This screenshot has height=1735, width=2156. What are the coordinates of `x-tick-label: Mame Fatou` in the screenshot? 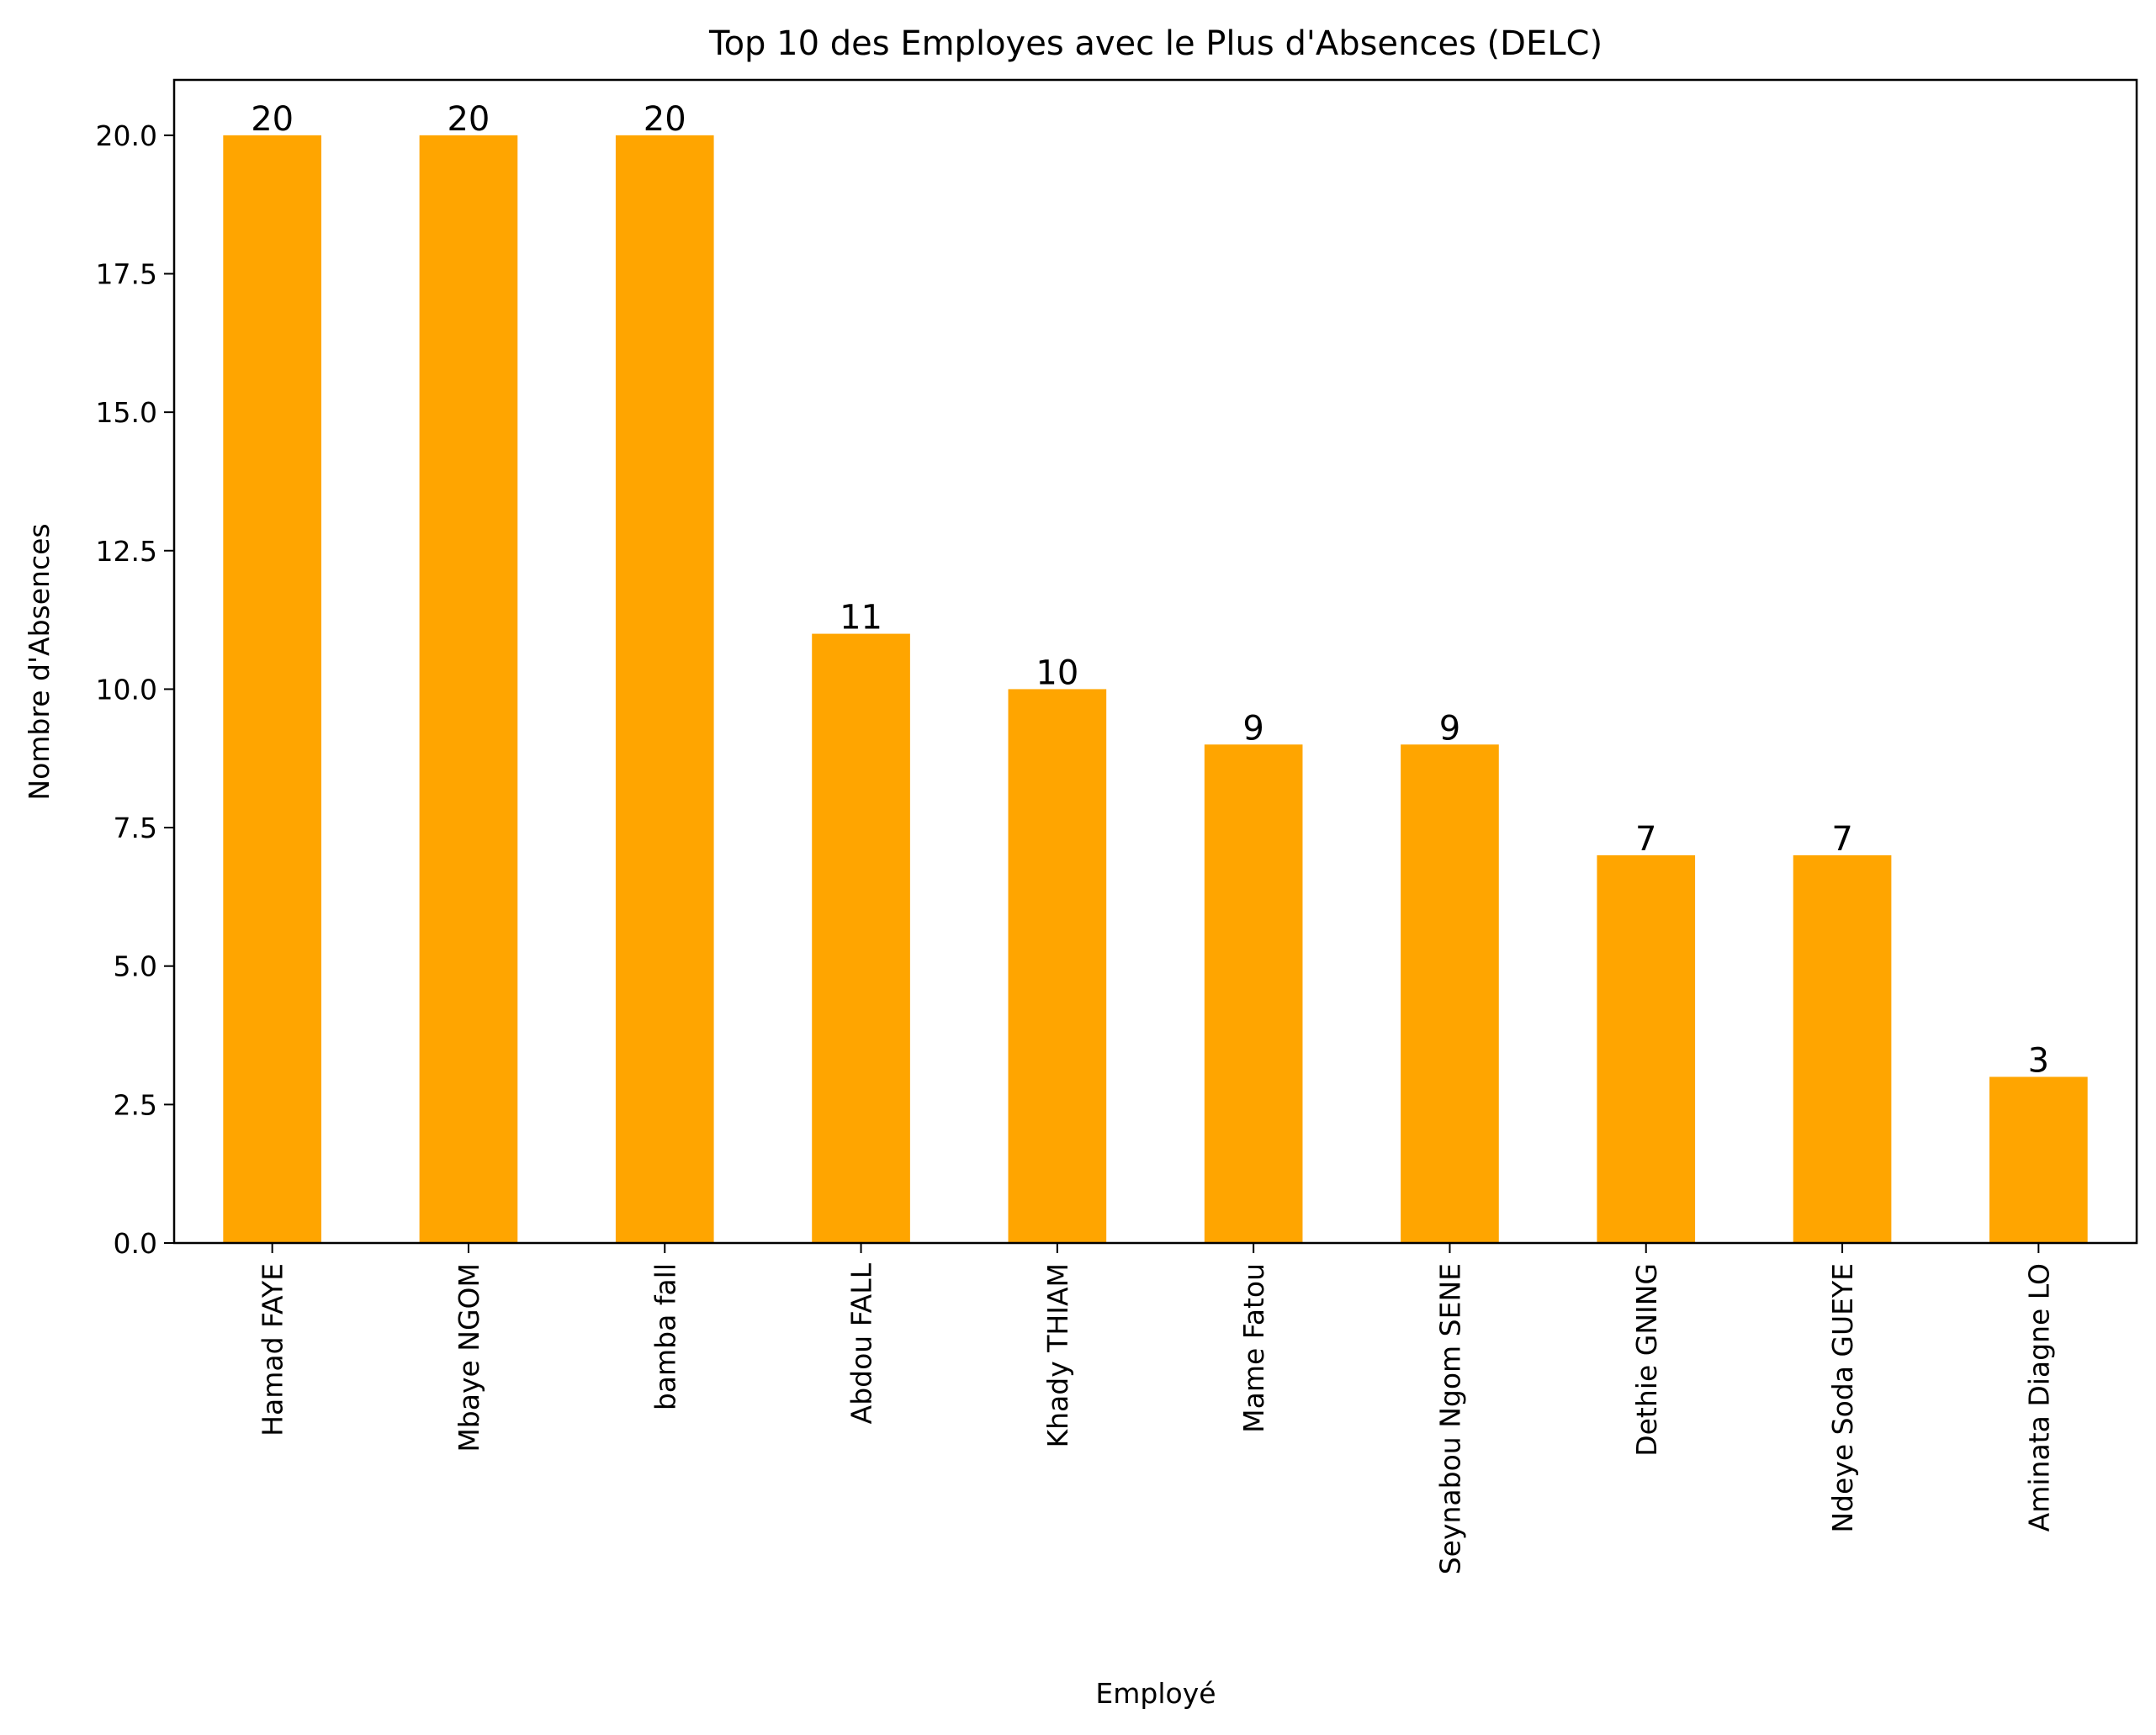 It's located at (1253, 1348).